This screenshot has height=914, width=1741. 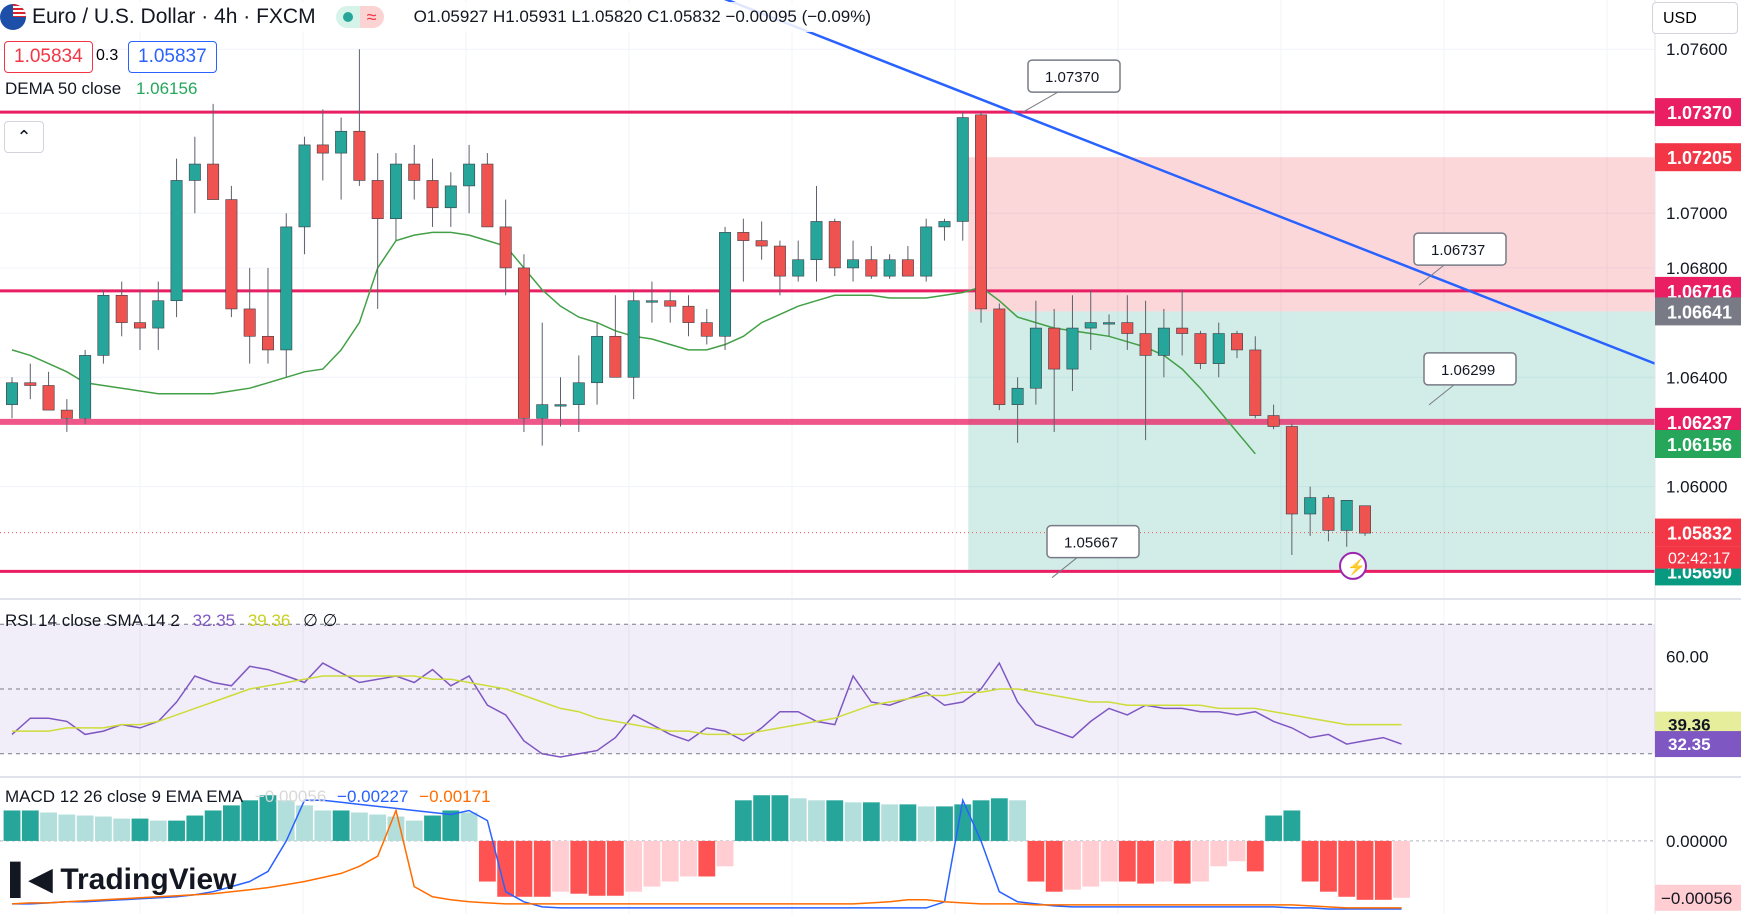 What do you see at coordinates (124, 796) in the screenshot?
I see `macd-label: MACD 12 26 close 9 EMA EMA` at bounding box center [124, 796].